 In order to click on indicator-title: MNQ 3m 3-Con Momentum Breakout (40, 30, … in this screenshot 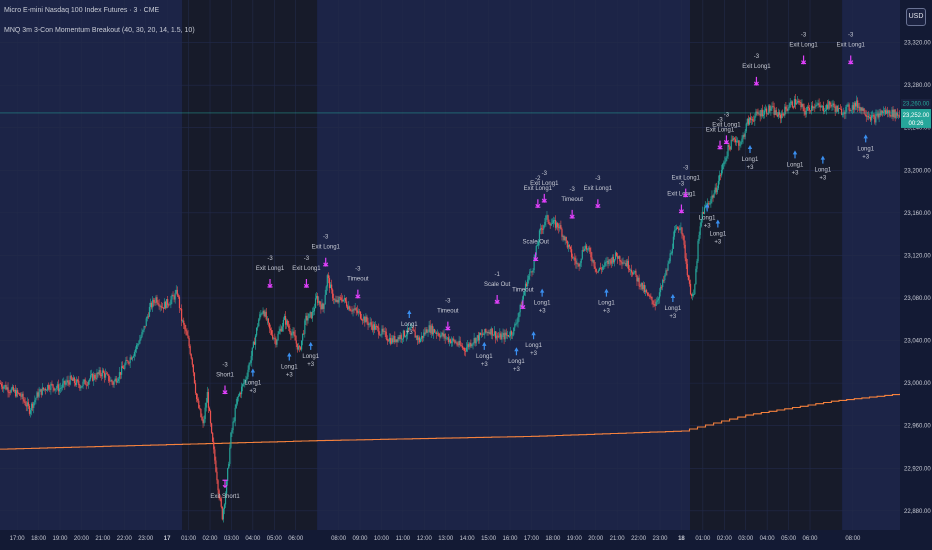, I will do `click(99, 30)`.